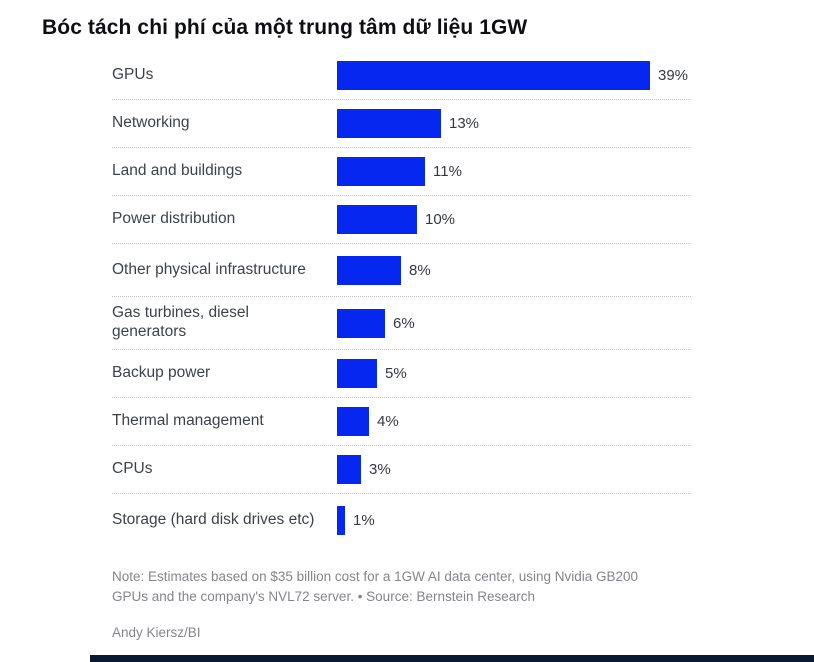 The height and width of the screenshot is (662, 814). I want to click on value-label: 6%, so click(404, 323).